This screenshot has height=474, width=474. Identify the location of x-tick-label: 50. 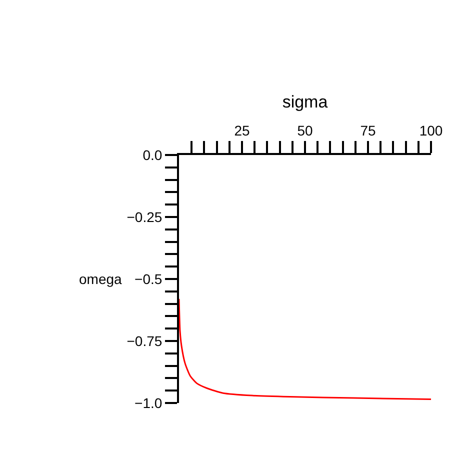
(305, 130).